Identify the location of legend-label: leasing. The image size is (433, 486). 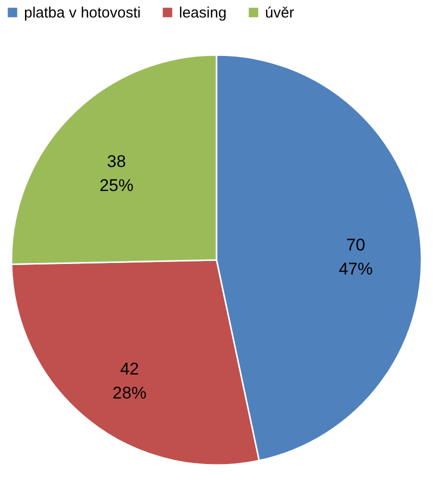
(203, 13).